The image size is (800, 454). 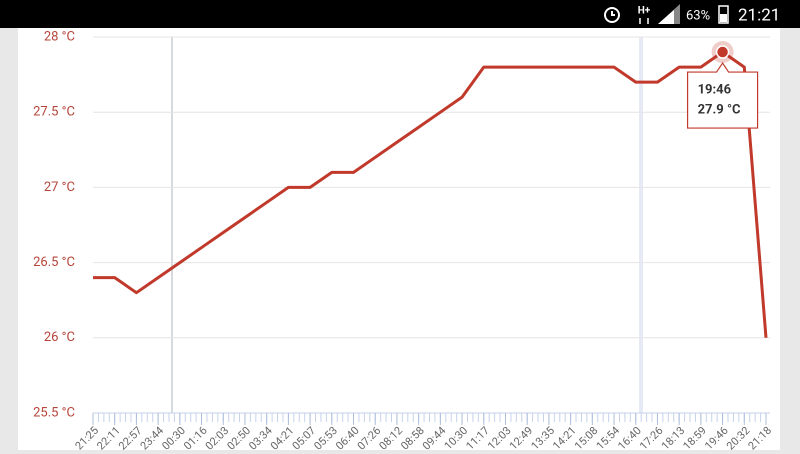 I want to click on data-arrows, so click(x=644, y=21).